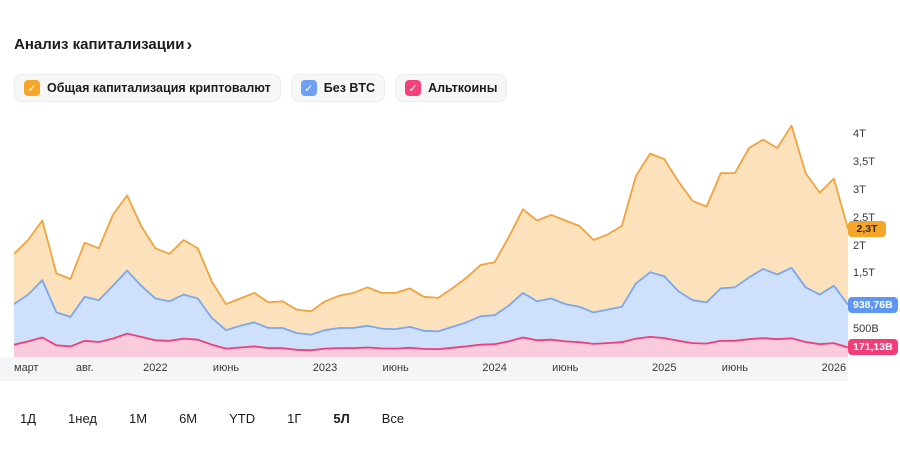 This screenshot has width=900, height=475. What do you see at coordinates (873, 304) in the screenshot?
I see `current-value-badge-1: 938,76B` at bounding box center [873, 304].